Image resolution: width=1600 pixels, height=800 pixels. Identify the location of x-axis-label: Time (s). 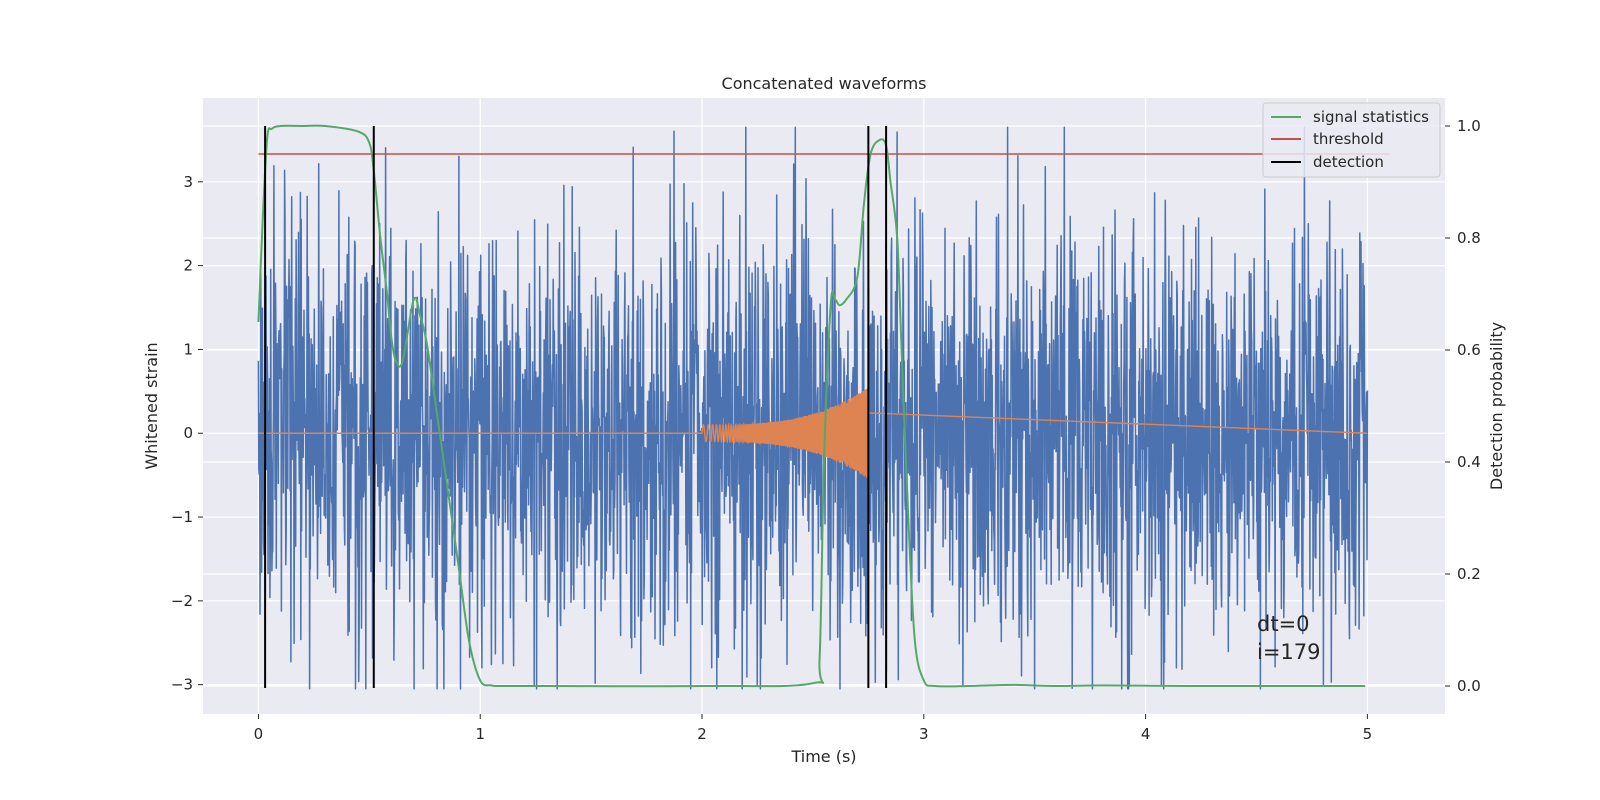
(823, 756).